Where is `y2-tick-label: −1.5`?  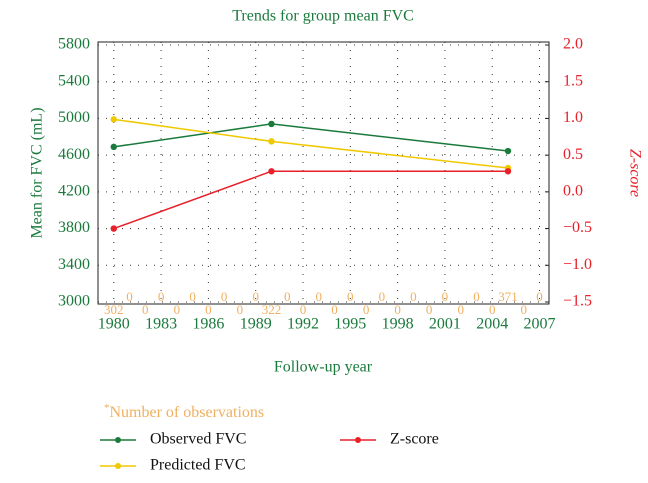
y2-tick-label: −1.5 is located at coordinates (577, 301).